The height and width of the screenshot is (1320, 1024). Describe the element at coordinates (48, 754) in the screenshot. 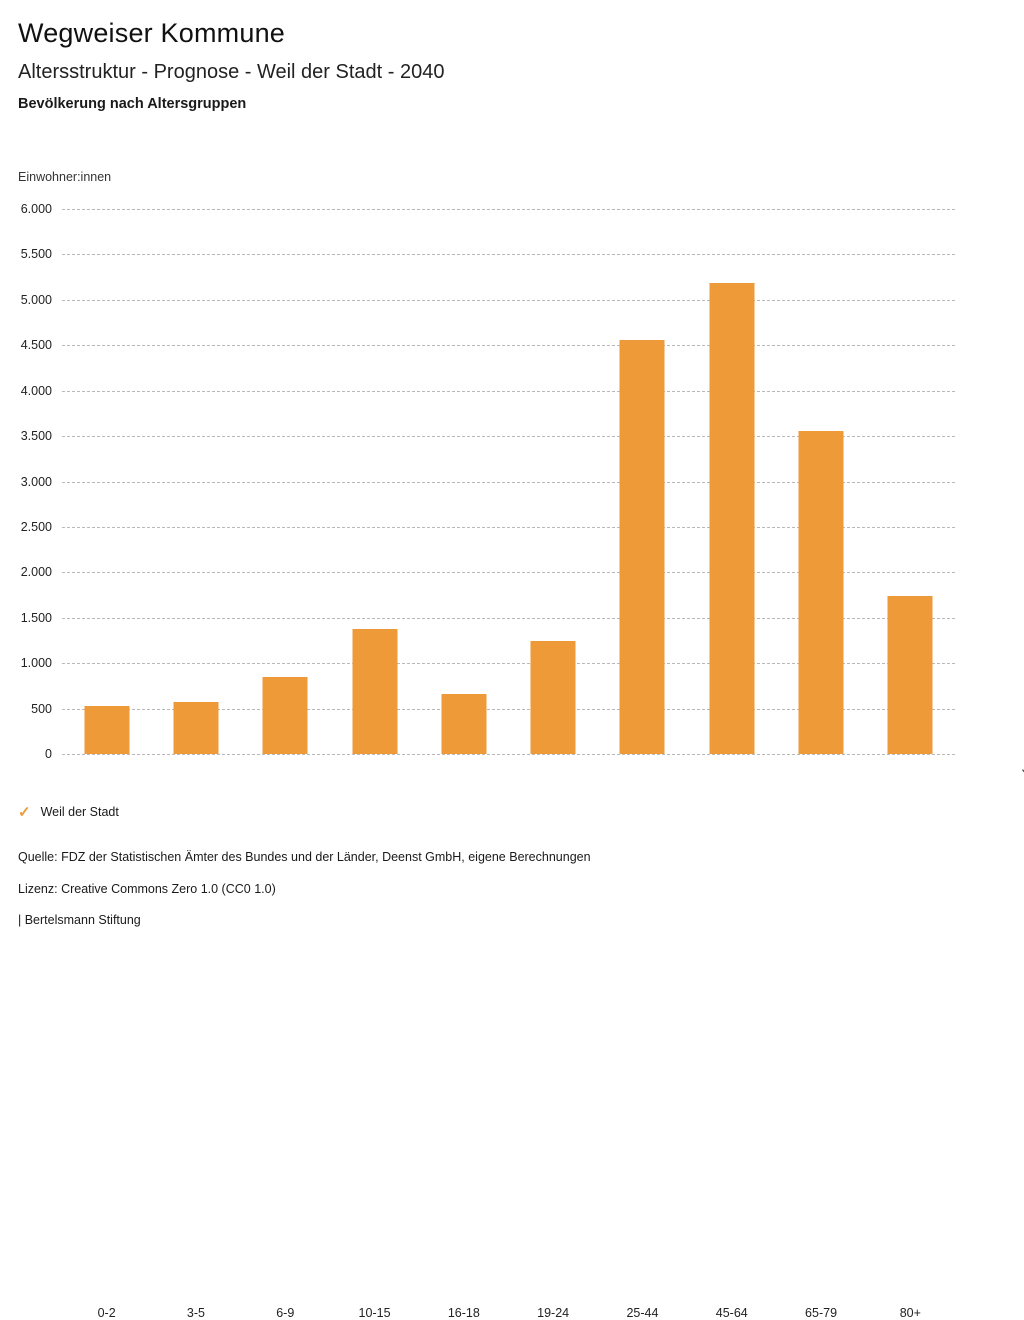

I see `y-axis-tick-label: 0` at that location.